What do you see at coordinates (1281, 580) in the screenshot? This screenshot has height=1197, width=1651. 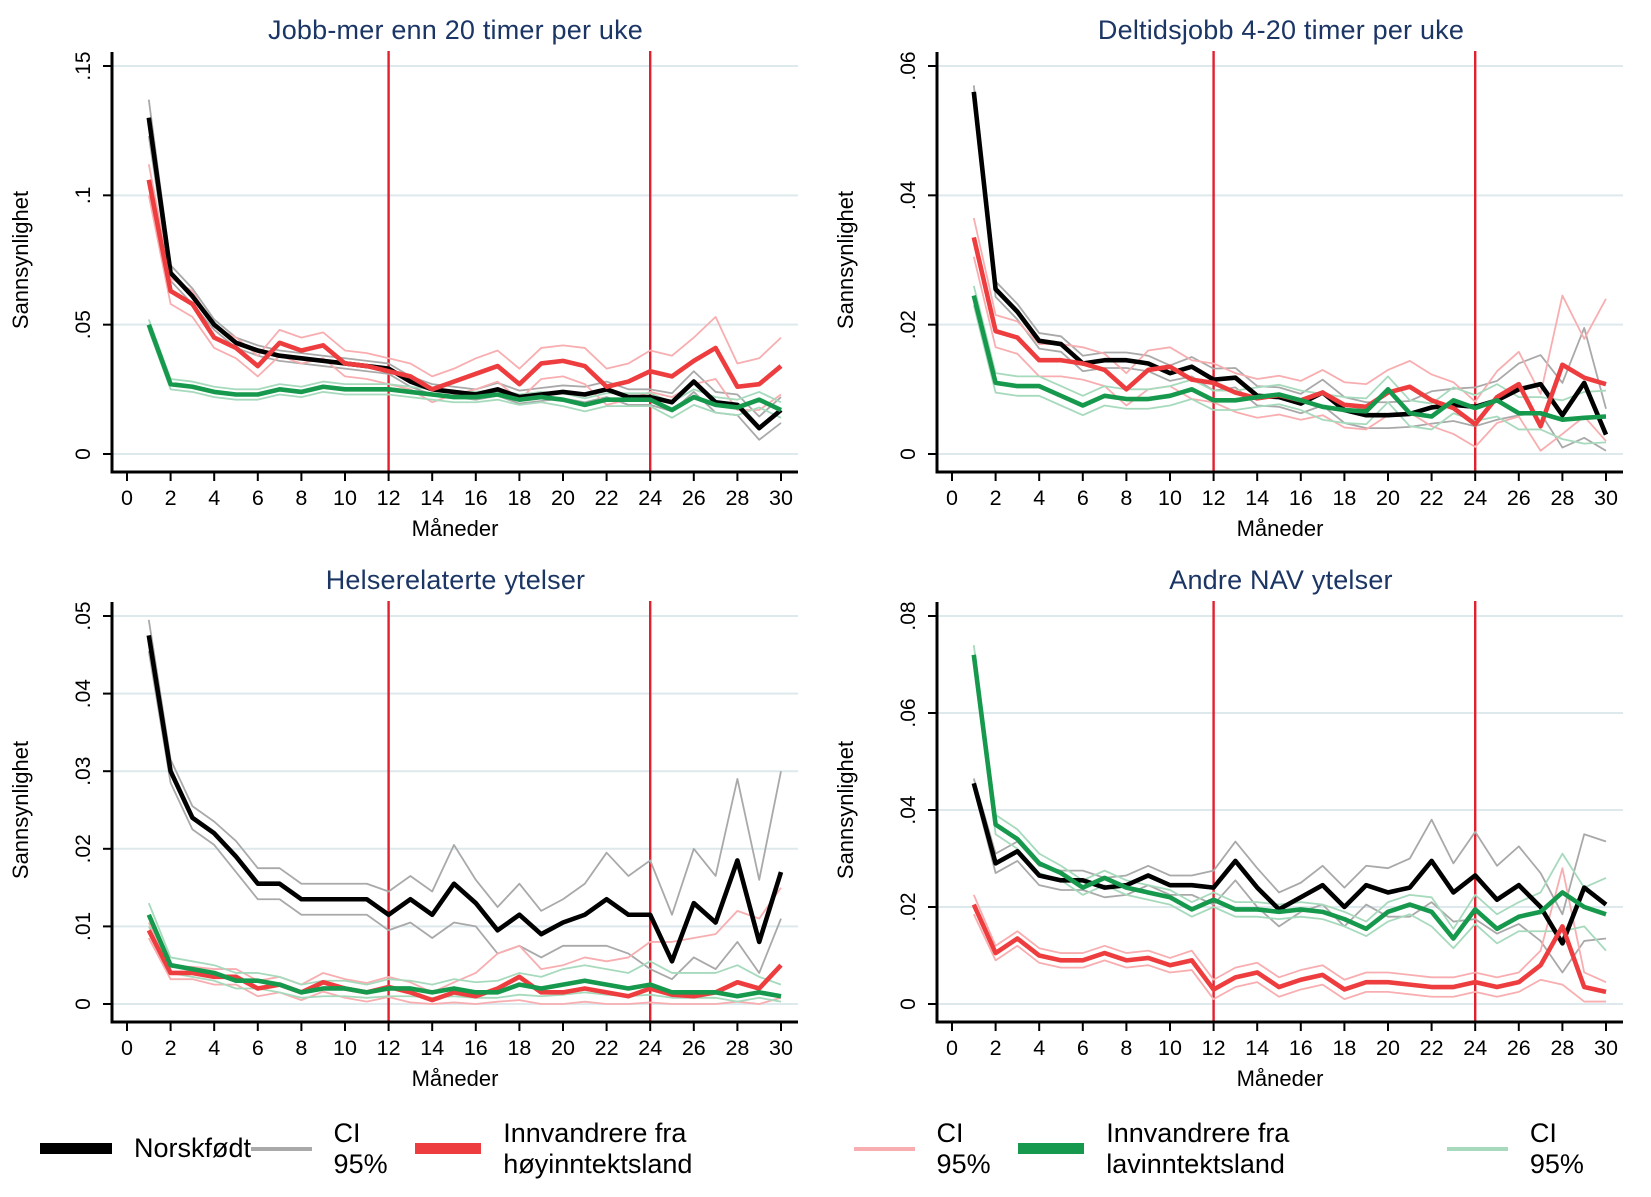 I see `panel-title: Andre NAV ytelser` at bounding box center [1281, 580].